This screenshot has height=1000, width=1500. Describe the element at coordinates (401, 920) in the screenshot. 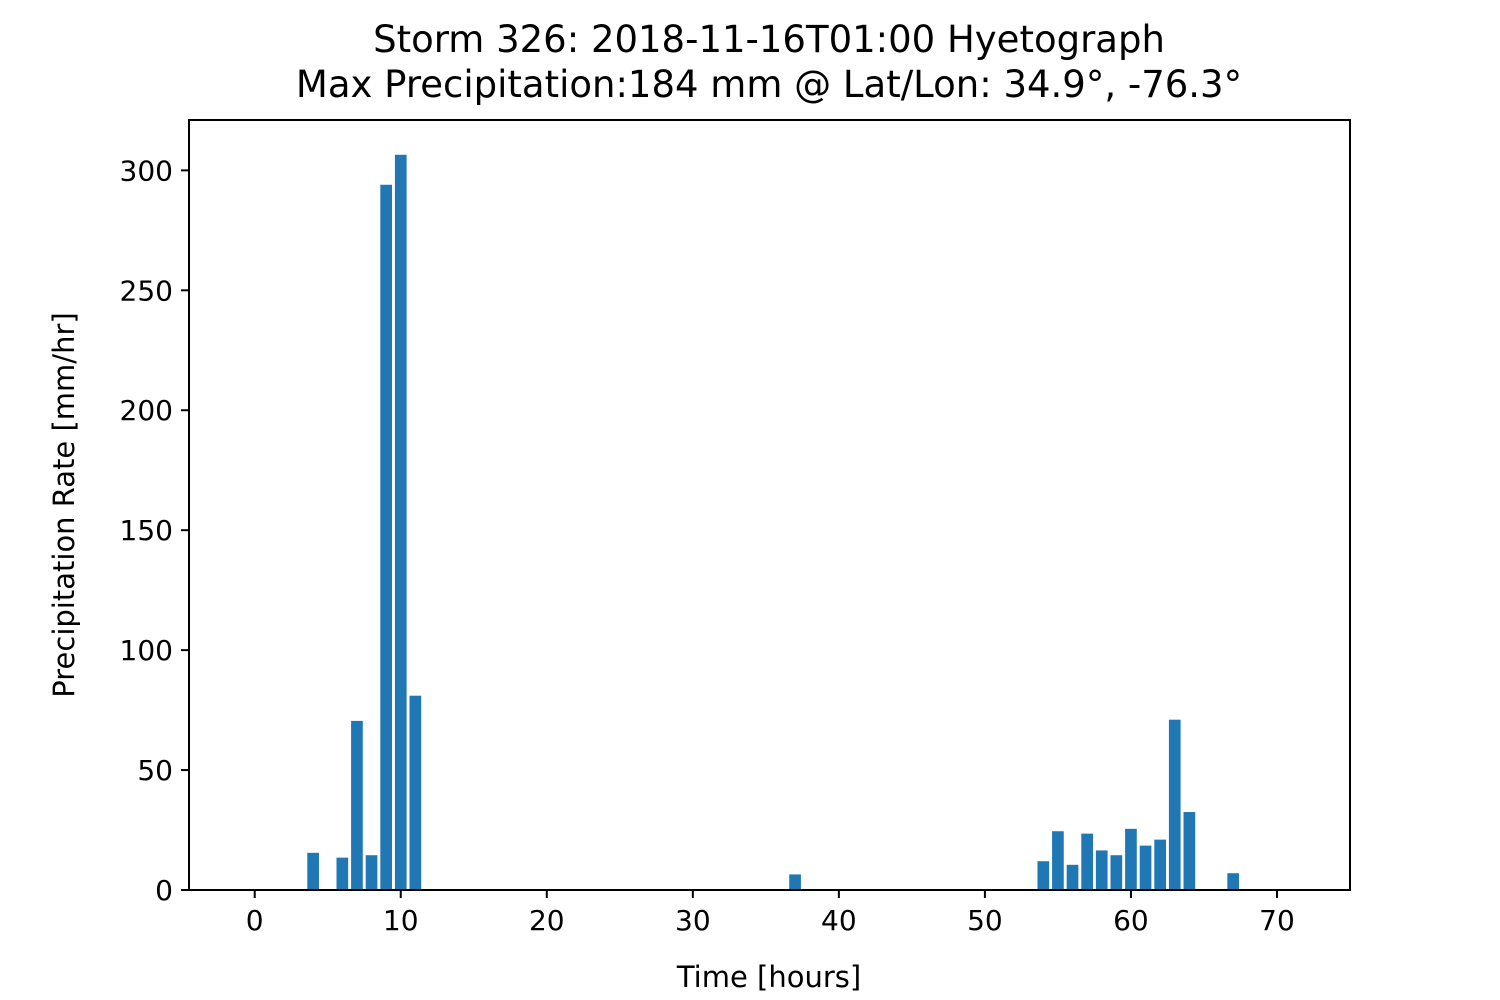

I see `x-tick-label: 10` at that location.